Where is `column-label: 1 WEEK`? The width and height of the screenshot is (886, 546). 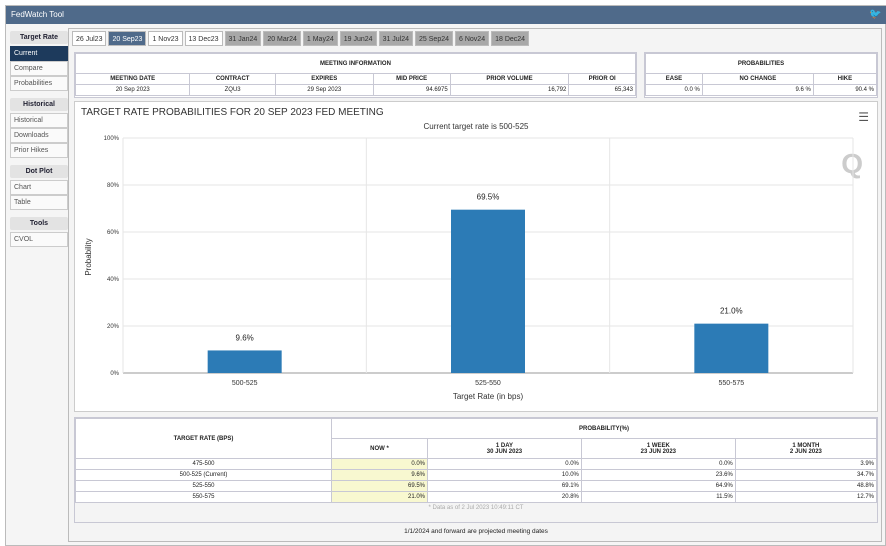 column-label: 1 WEEK is located at coordinates (658, 445).